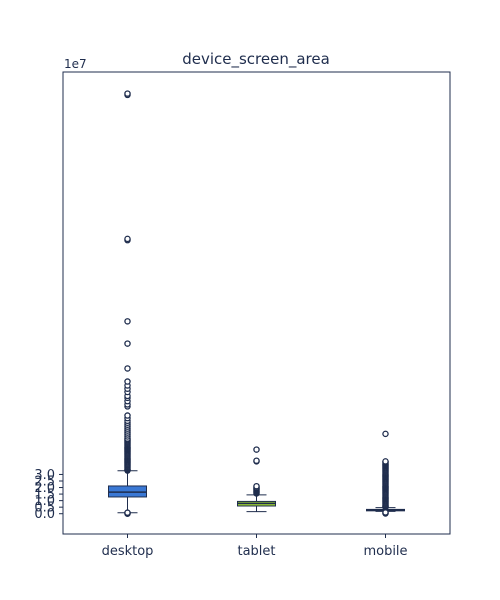 The width and height of the screenshot is (500, 600). Describe the element at coordinates (44, 514) in the screenshot. I see `y-tick-label: 0.0` at that location.